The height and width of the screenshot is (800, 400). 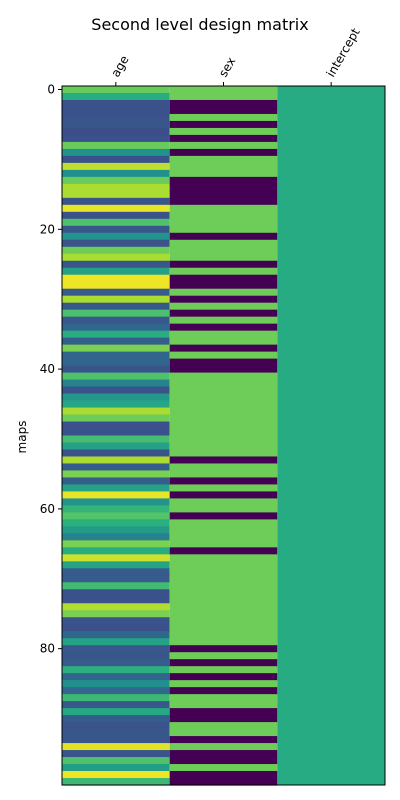 What do you see at coordinates (47, 649) in the screenshot?
I see `y-tick-label-80: 80` at bounding box center [47, 649].